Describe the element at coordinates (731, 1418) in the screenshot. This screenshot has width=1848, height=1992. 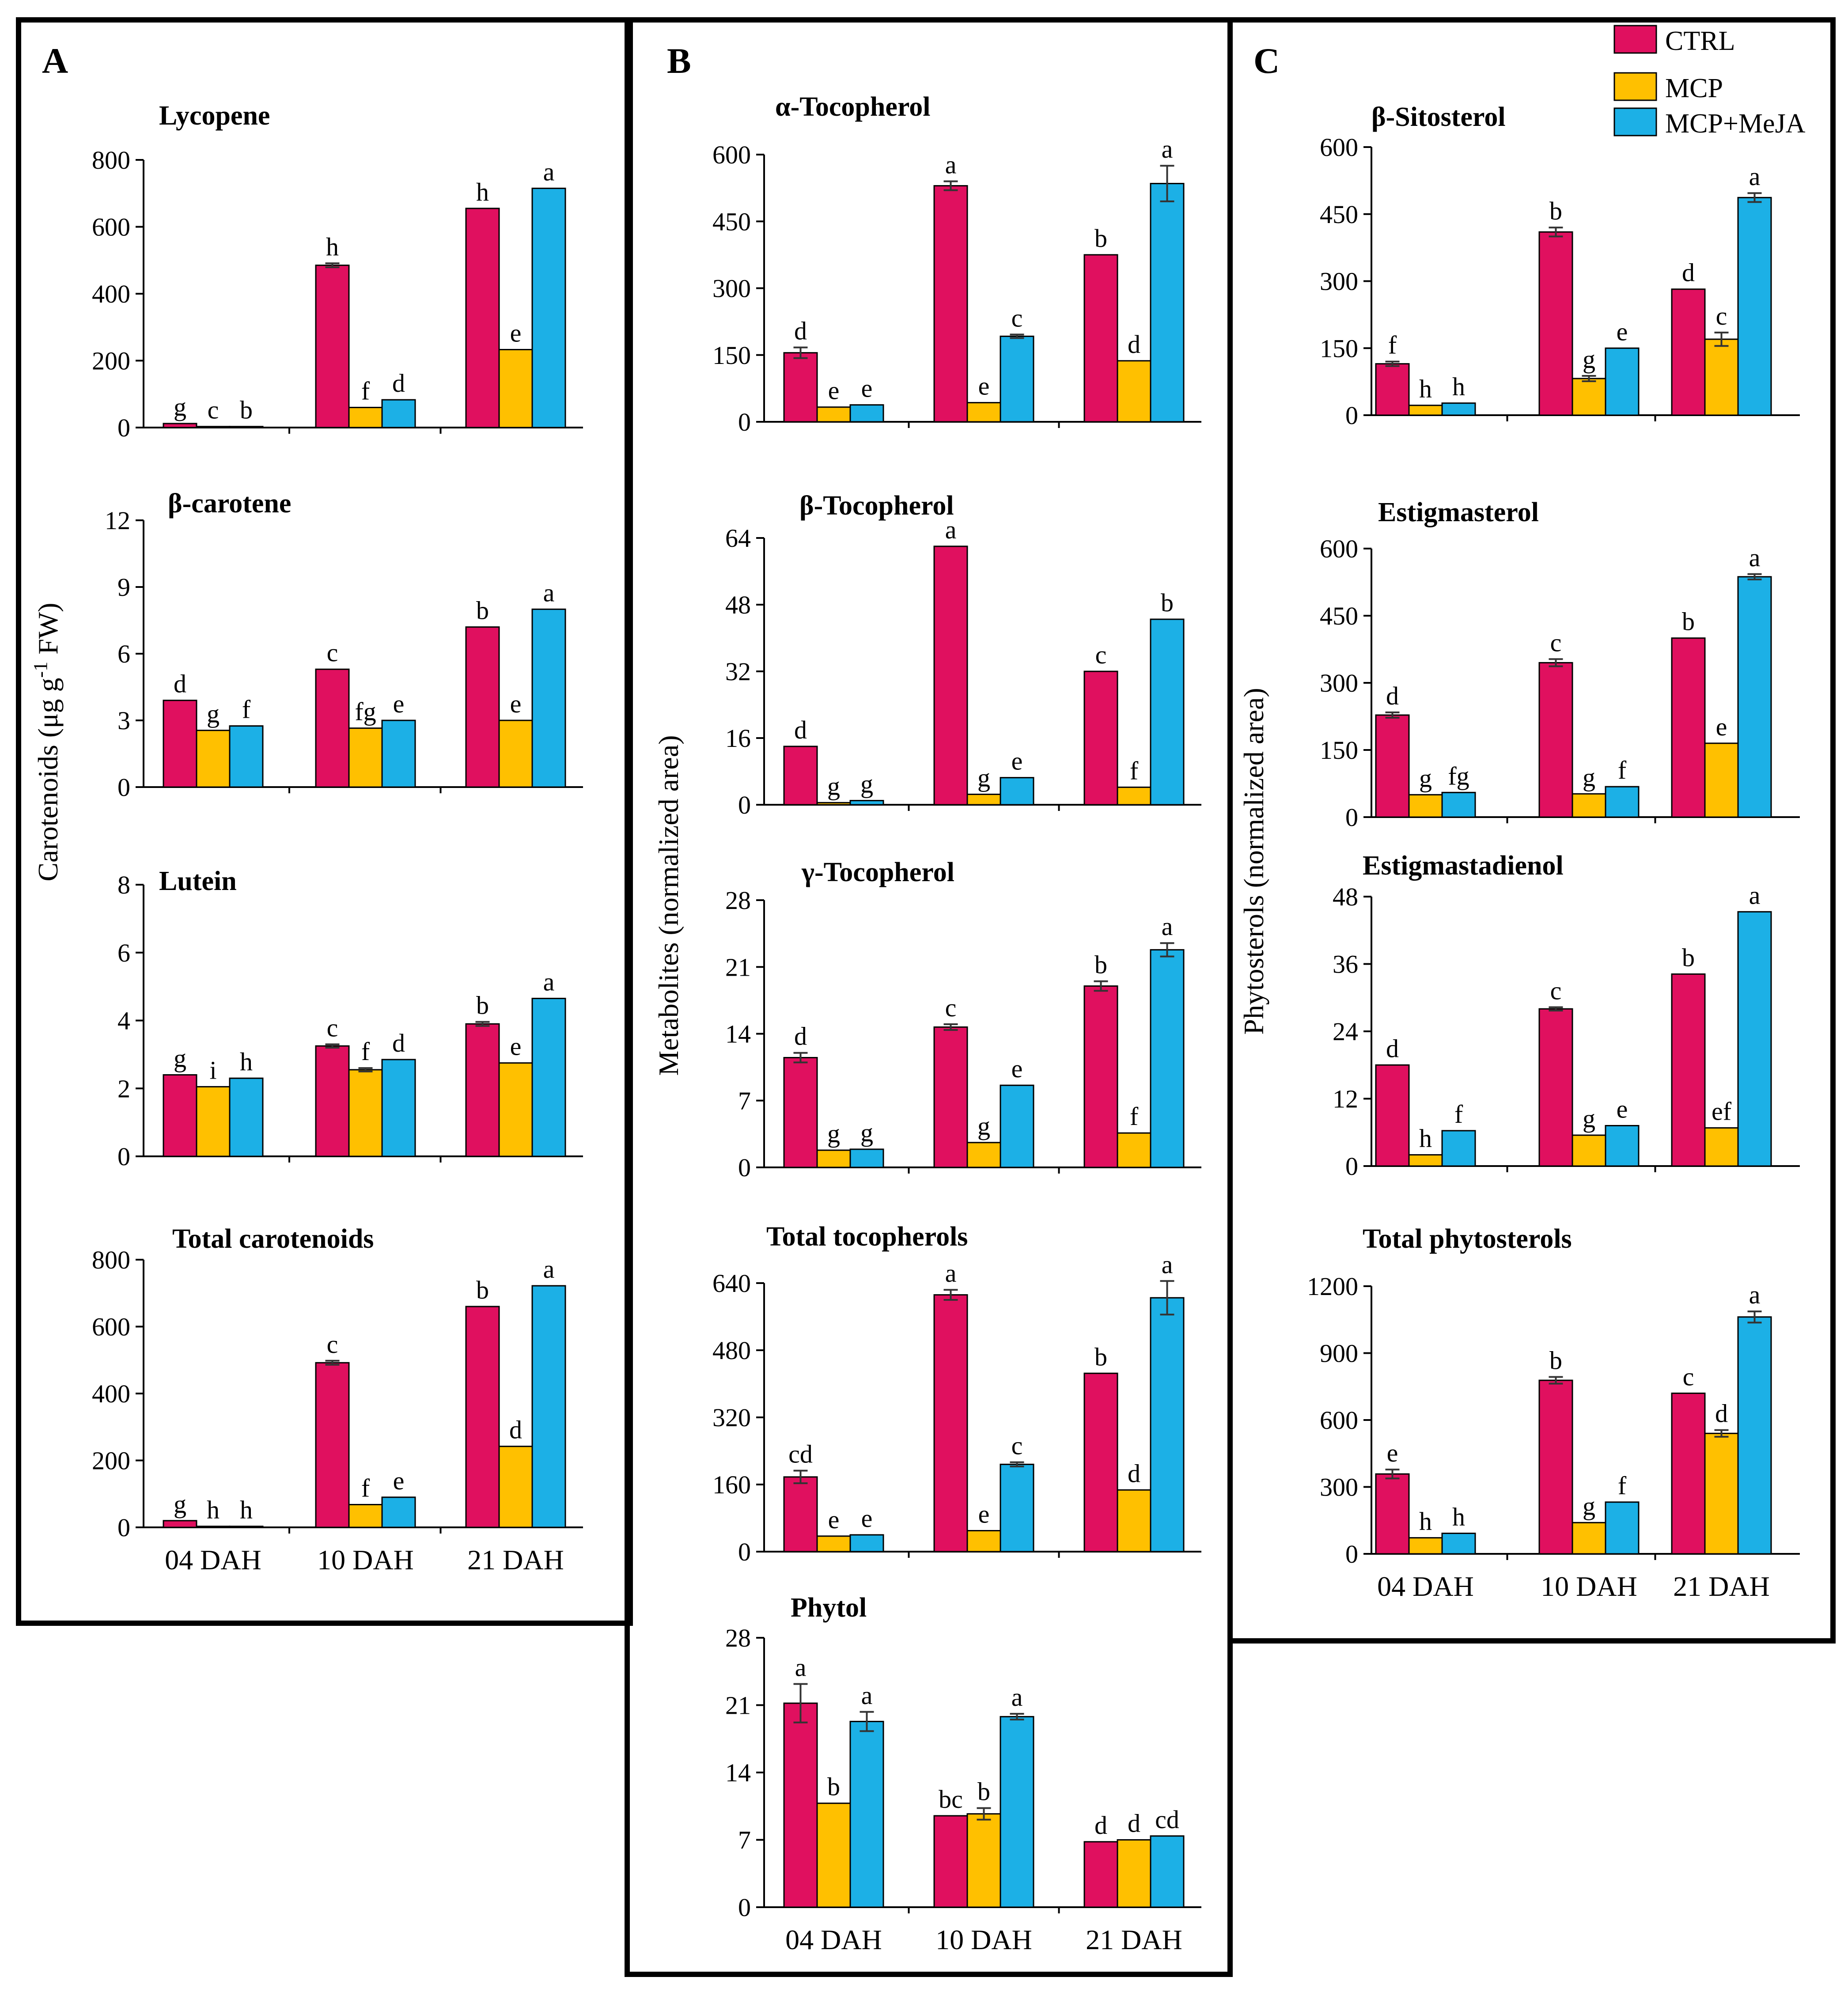
I see `y-tick-label: 320` at that location.